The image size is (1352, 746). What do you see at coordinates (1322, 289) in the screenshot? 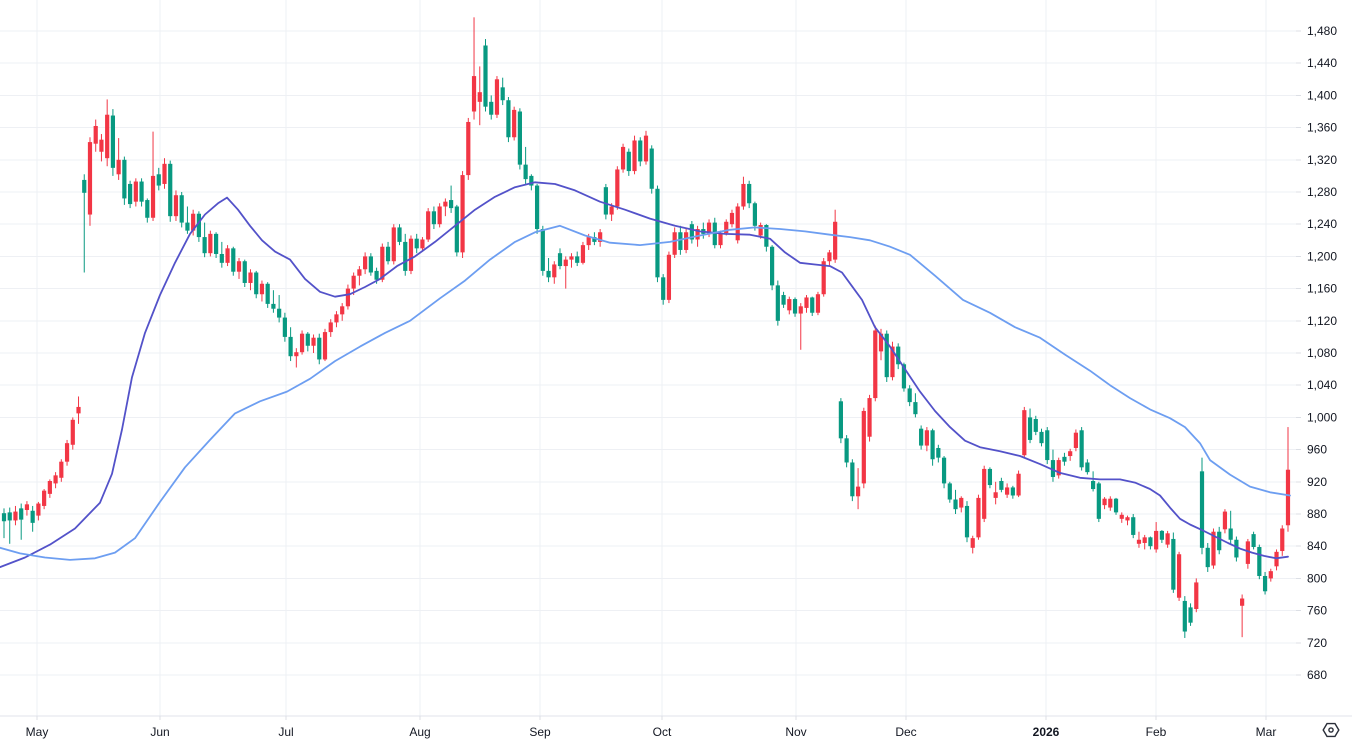
I see `price-tick-label: 1,160` at bounding box center [1322, 289].